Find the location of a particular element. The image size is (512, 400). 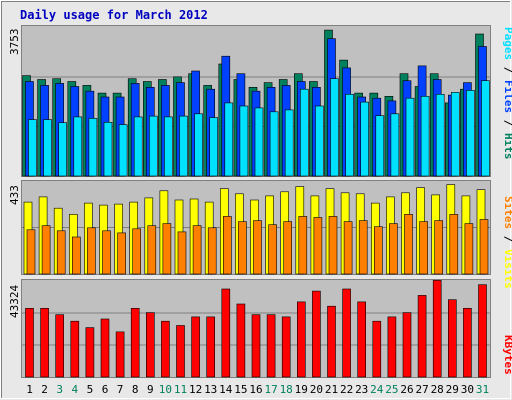

day-label-28: 28 is located at coordinates (437, 389).